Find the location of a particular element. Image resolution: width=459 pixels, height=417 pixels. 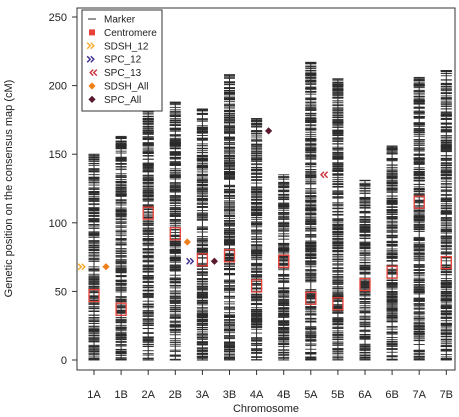

y-tick-label: 200 is located at coordinates (58, 87).